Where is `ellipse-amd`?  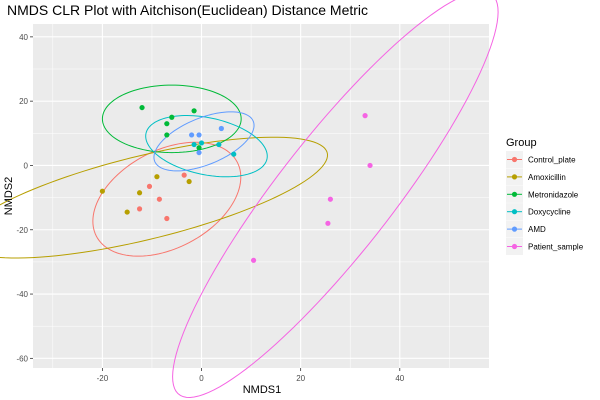
ellipse-amd is located at coordinates (204, 141).